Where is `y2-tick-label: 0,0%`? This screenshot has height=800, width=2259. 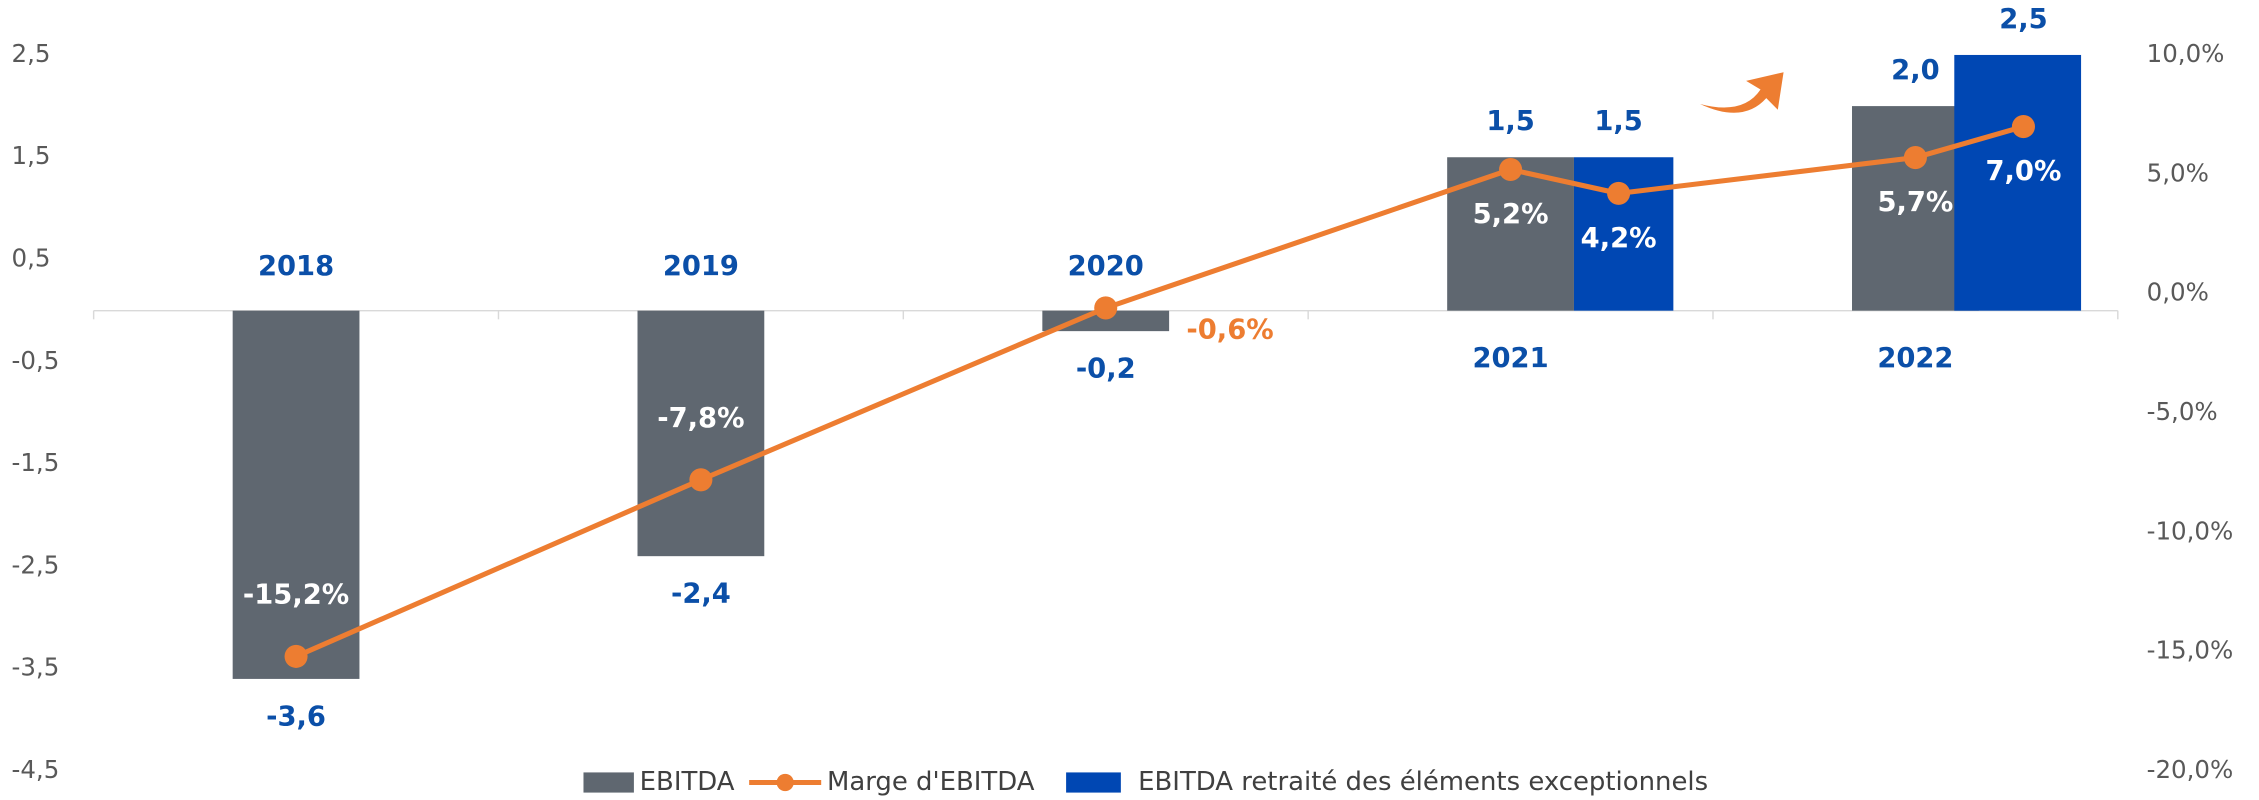
y2-tick-label: 0,0% is located at coordinates (2178, 292).